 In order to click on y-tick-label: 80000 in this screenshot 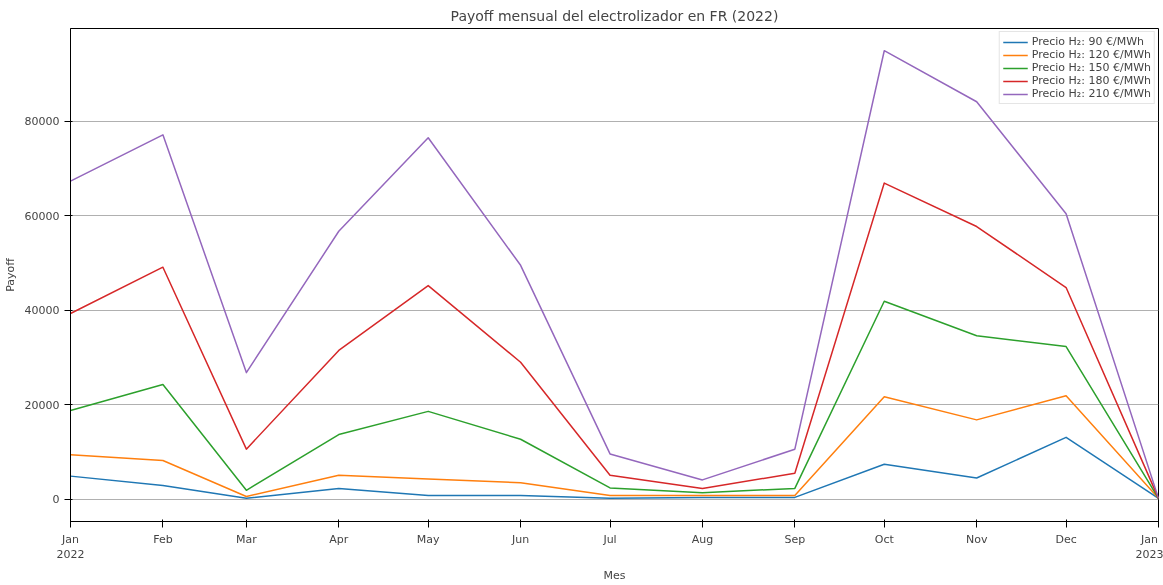, I will do `click(42, 122)`.